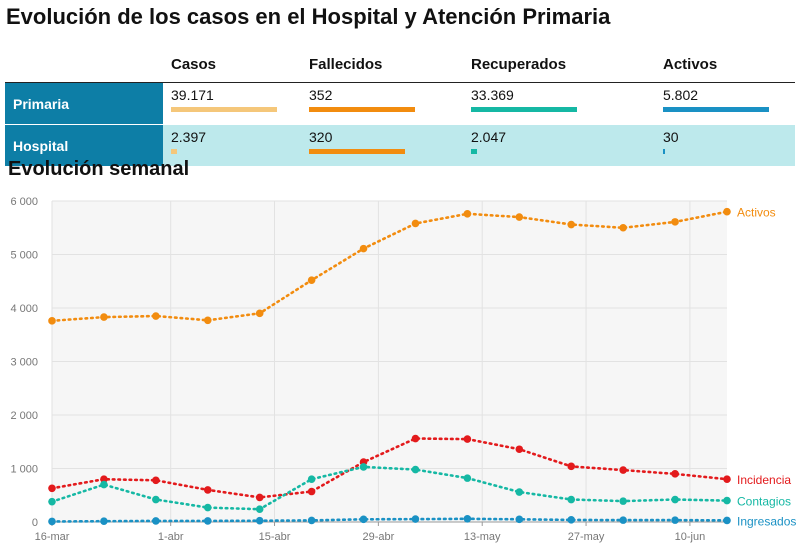  Describe the element at coordinates (321, 137) in the screenshot. I see `value-text: 320` at that location.